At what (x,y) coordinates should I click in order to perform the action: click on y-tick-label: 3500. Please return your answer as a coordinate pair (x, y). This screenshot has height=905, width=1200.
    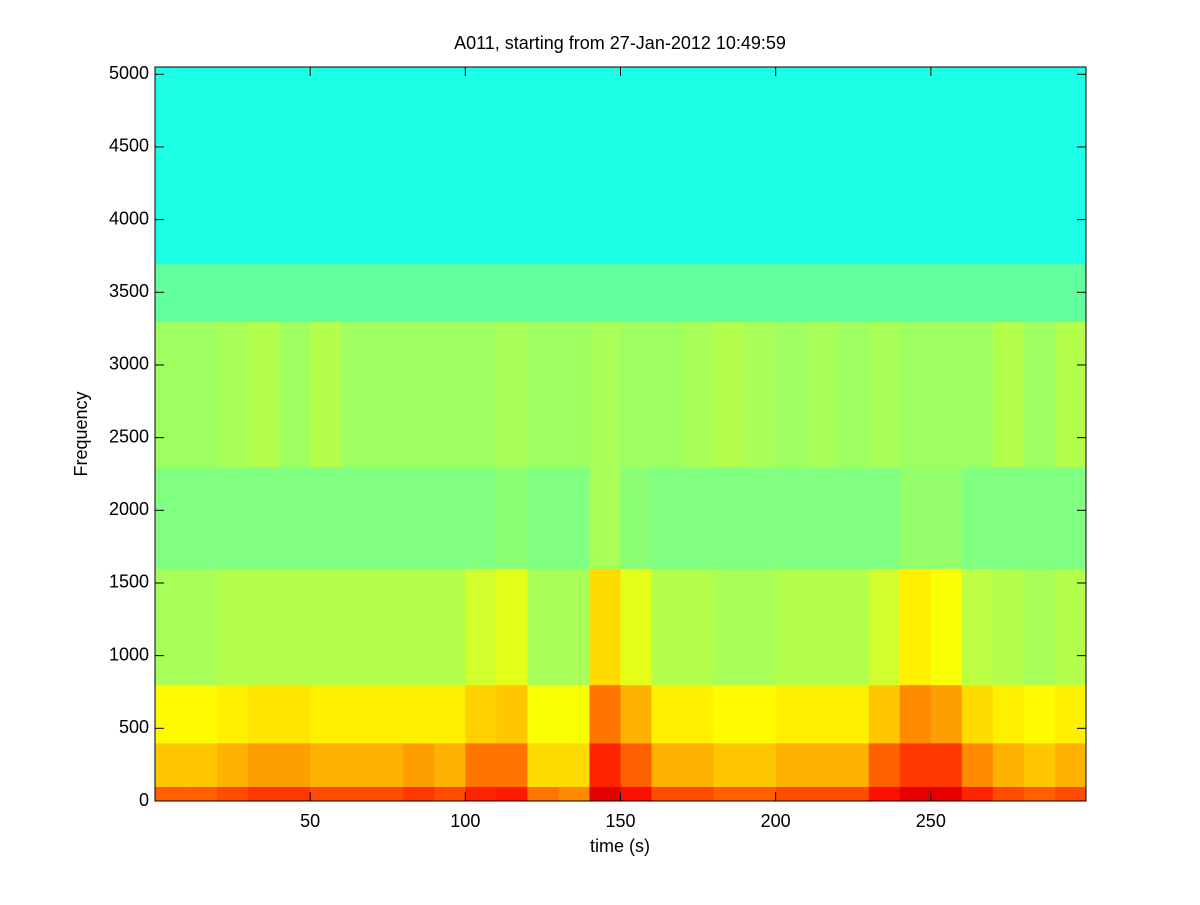
    Looking at the image, I should click on (129, 291).